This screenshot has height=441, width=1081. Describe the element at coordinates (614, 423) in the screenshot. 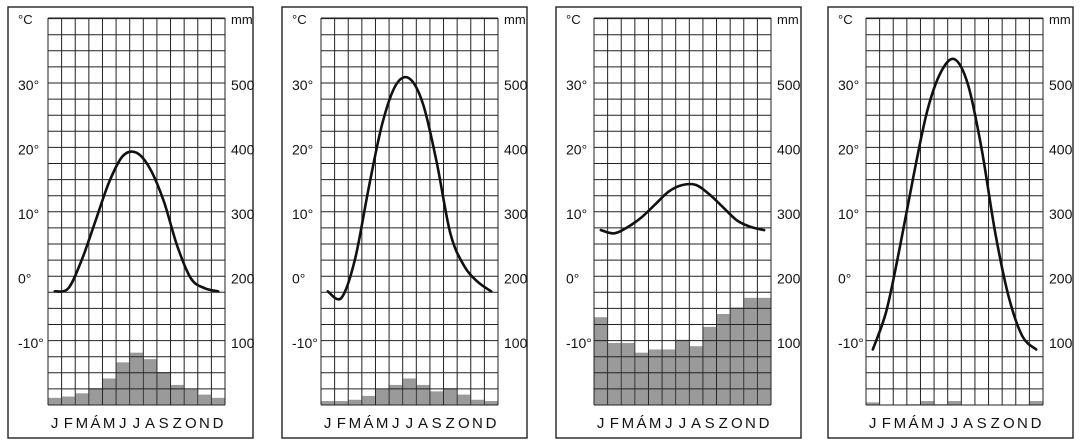

I see `month-label-1: F` at that location.